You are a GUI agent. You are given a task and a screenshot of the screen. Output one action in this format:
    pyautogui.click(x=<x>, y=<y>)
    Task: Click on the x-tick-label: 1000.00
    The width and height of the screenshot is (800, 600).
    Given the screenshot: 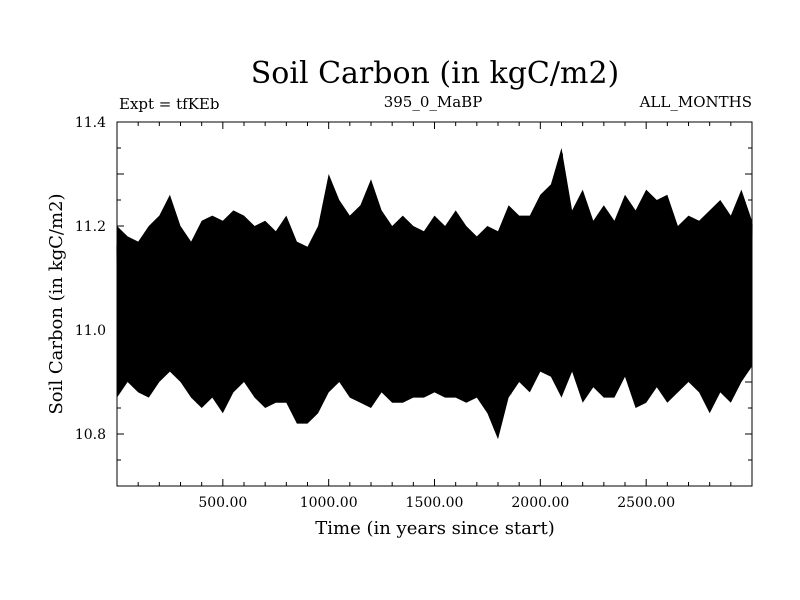 What is the action you would take?
    pyautogui.click(x=329, y=503)
    